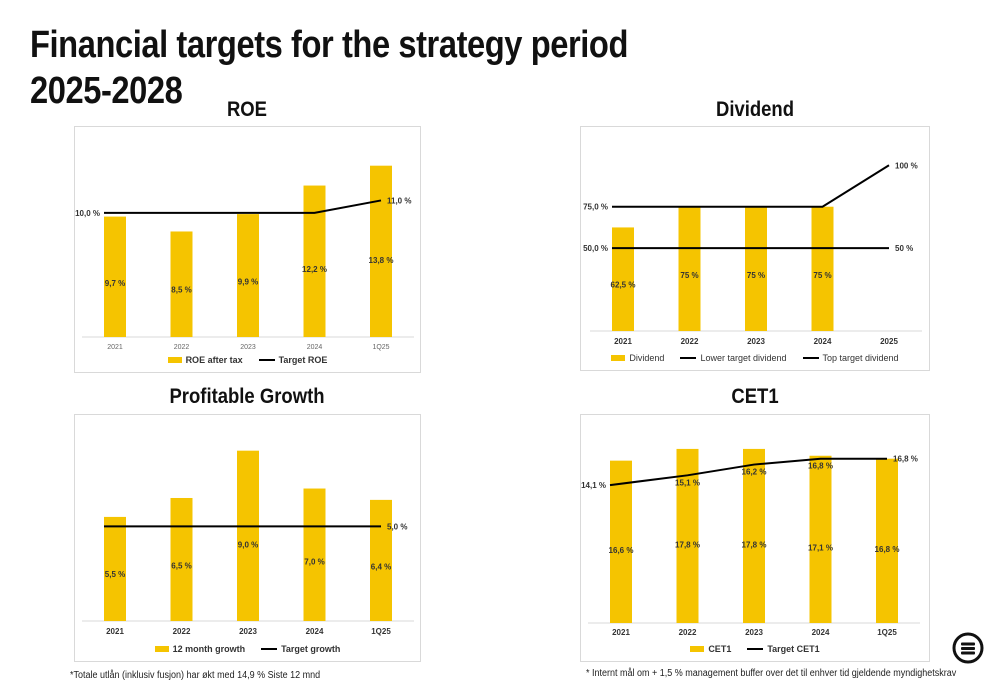  What do you see at coordinates (820, 548) in the screenshot?
I see `bar-data-label: 17,1 %` at bounding box center [820, 548].